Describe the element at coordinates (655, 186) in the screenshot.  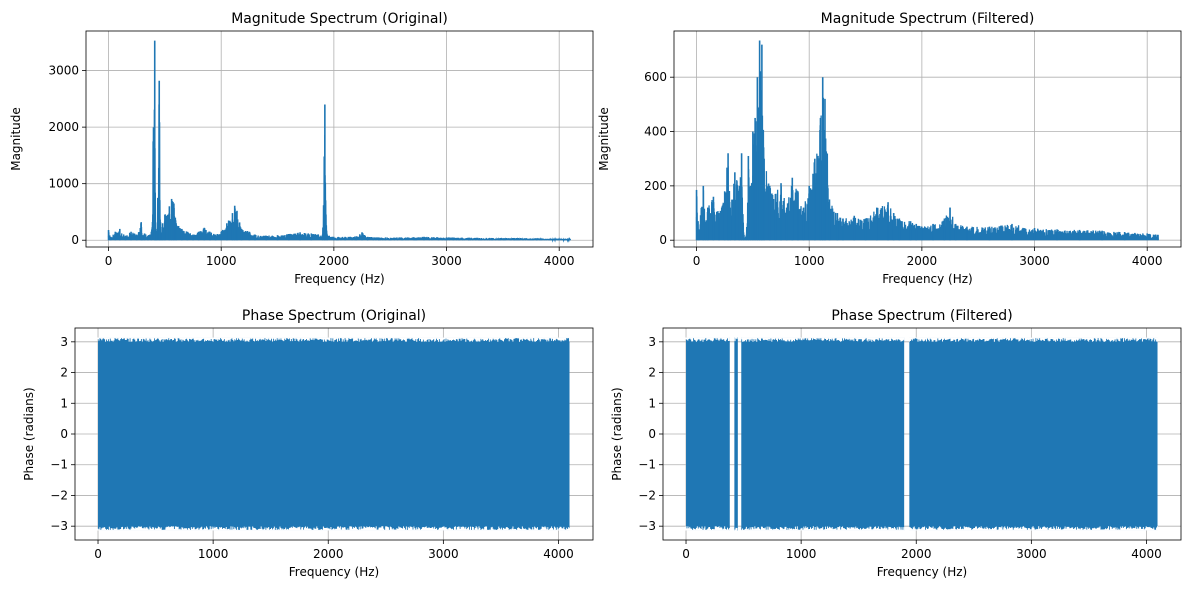
I see `y-tick-label: 200` at that location.